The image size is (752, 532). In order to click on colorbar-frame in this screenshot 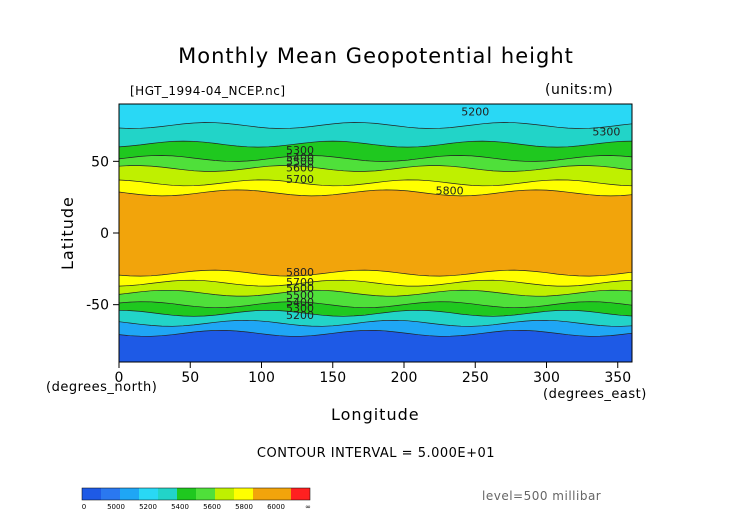, I will do `click(196, 494)`.